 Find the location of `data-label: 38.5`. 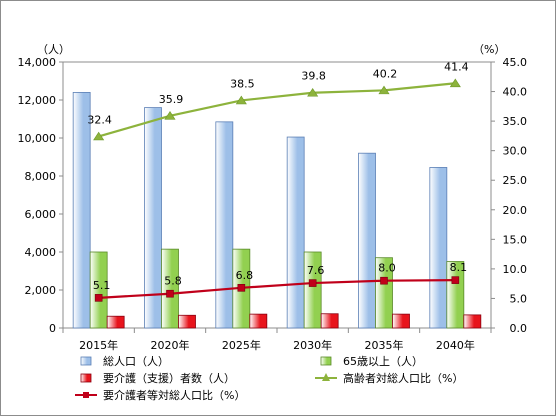

data-label: 38.5 is located at coordinates (242, 83).